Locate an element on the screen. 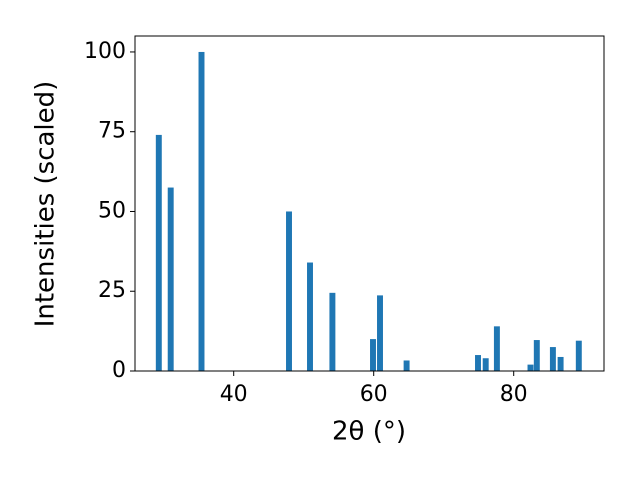 The image size is (640, 480). y-tick-label: 50 is located at coordinates (112, 210).